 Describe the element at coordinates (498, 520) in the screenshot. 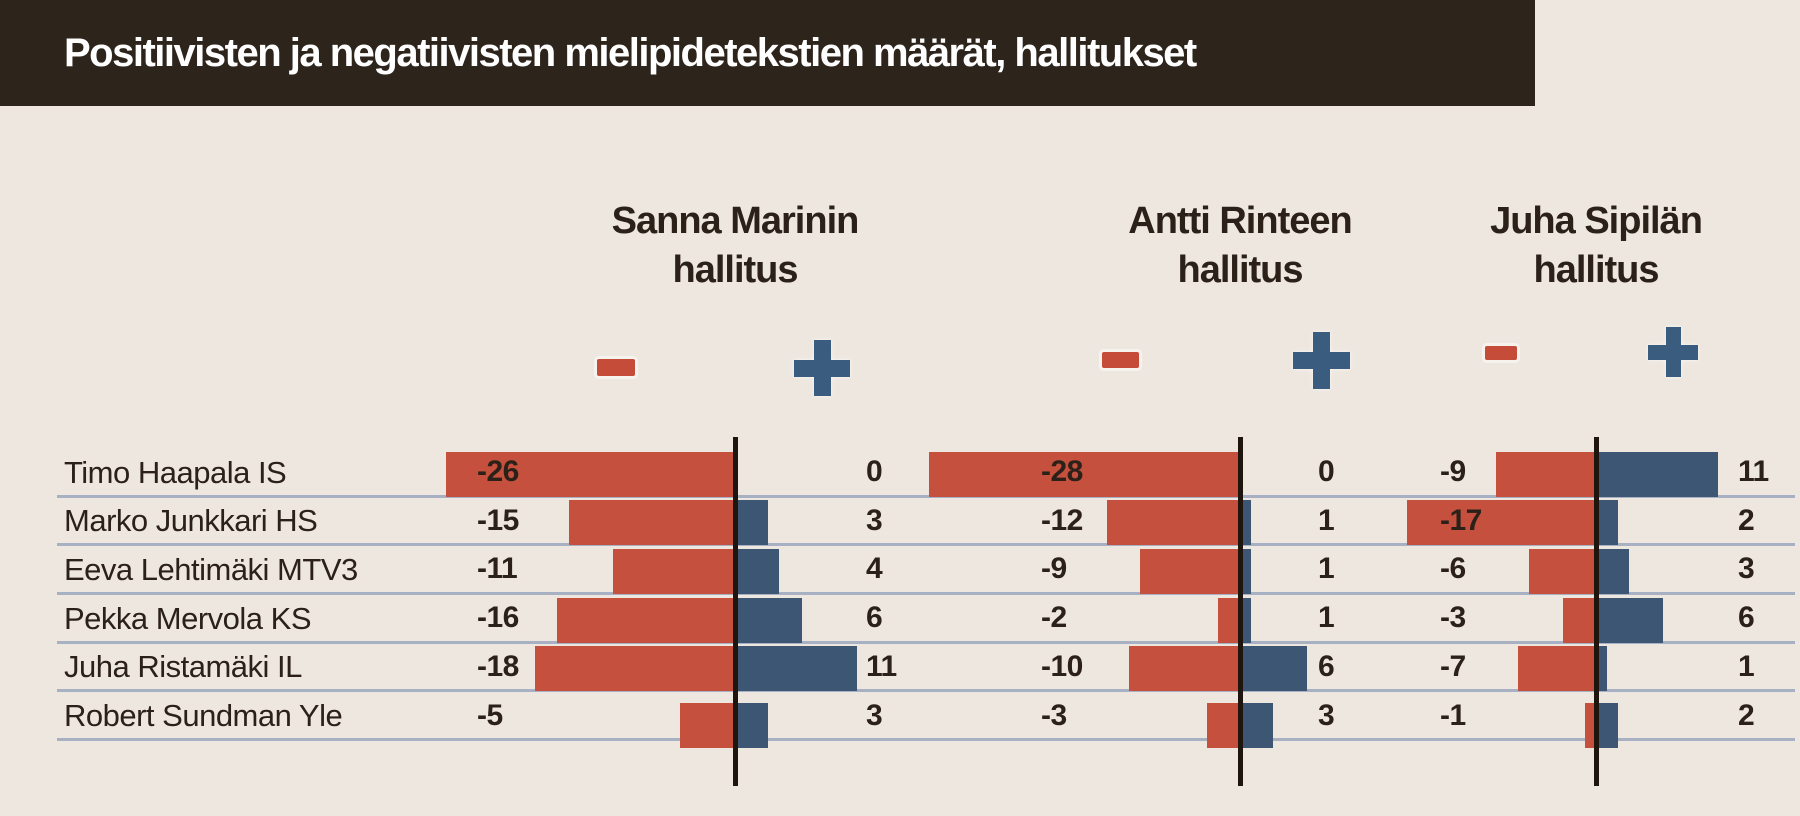

I see `negative-value-label: -15` at that location.